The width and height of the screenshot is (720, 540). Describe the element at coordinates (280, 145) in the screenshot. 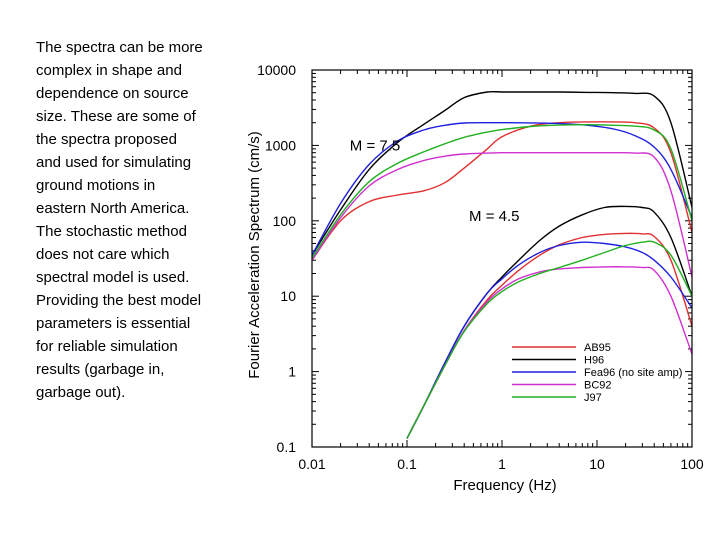

I see `y-tick-label: 1000` at that location.